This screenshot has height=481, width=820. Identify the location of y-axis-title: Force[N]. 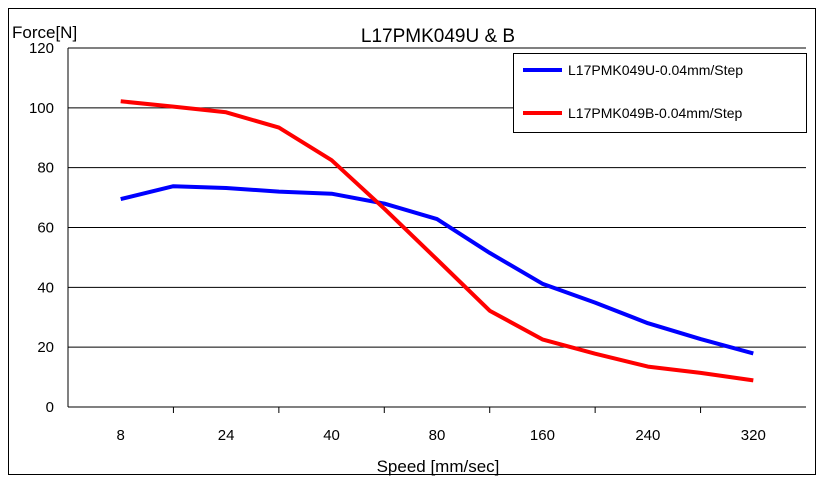
(44, 32).